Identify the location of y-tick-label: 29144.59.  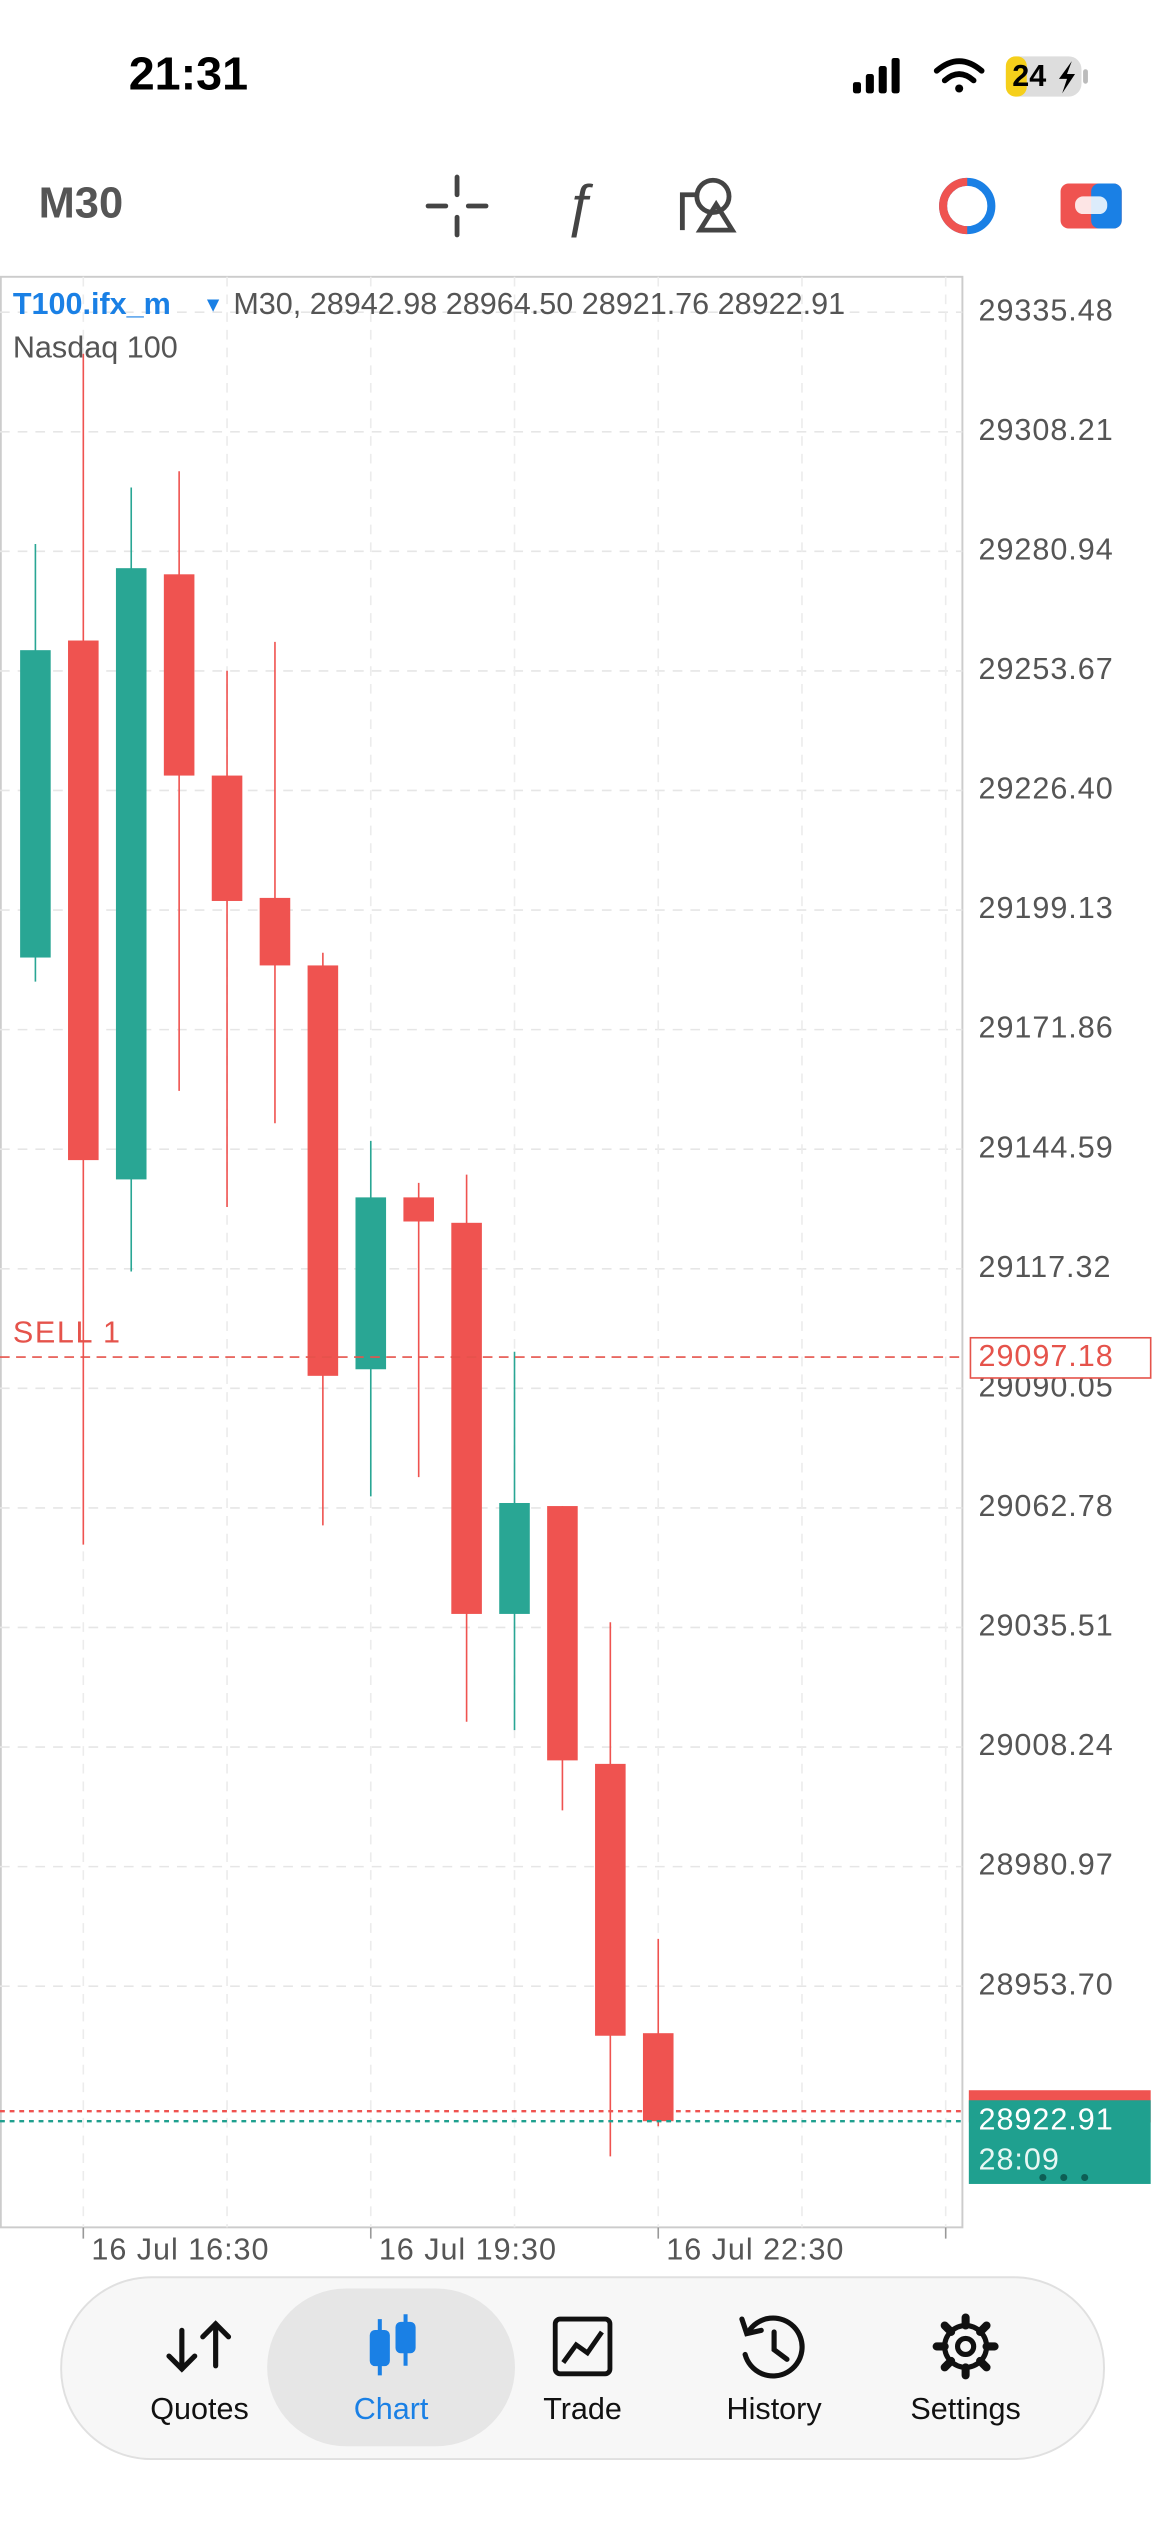
(1045, 1147).